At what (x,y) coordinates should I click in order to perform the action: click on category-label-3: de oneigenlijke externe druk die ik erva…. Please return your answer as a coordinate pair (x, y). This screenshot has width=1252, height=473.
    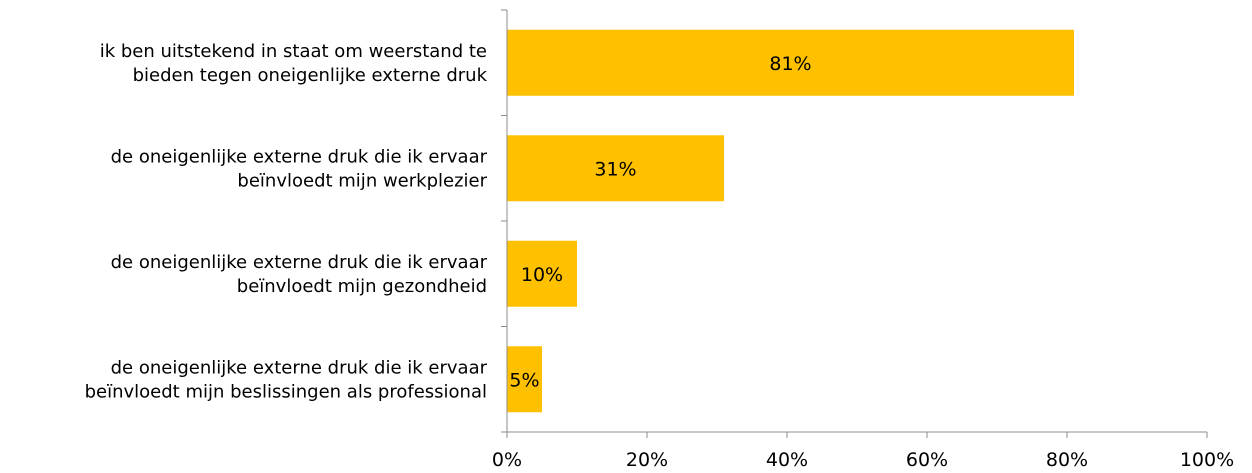
    Looking at the image, I should click on (299, 274).